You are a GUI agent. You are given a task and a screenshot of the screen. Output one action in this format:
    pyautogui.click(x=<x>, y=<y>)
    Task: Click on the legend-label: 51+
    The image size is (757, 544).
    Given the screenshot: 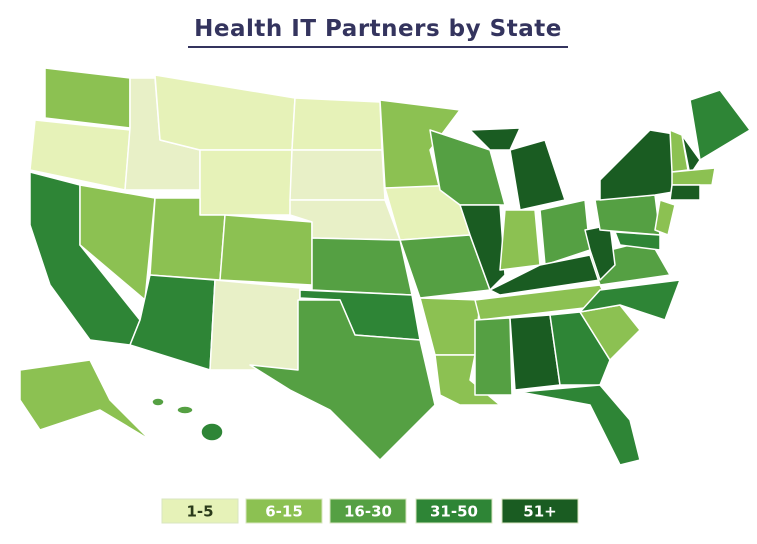 What is the action you would take?
    pyautogui.click(x=539, y=512)
    